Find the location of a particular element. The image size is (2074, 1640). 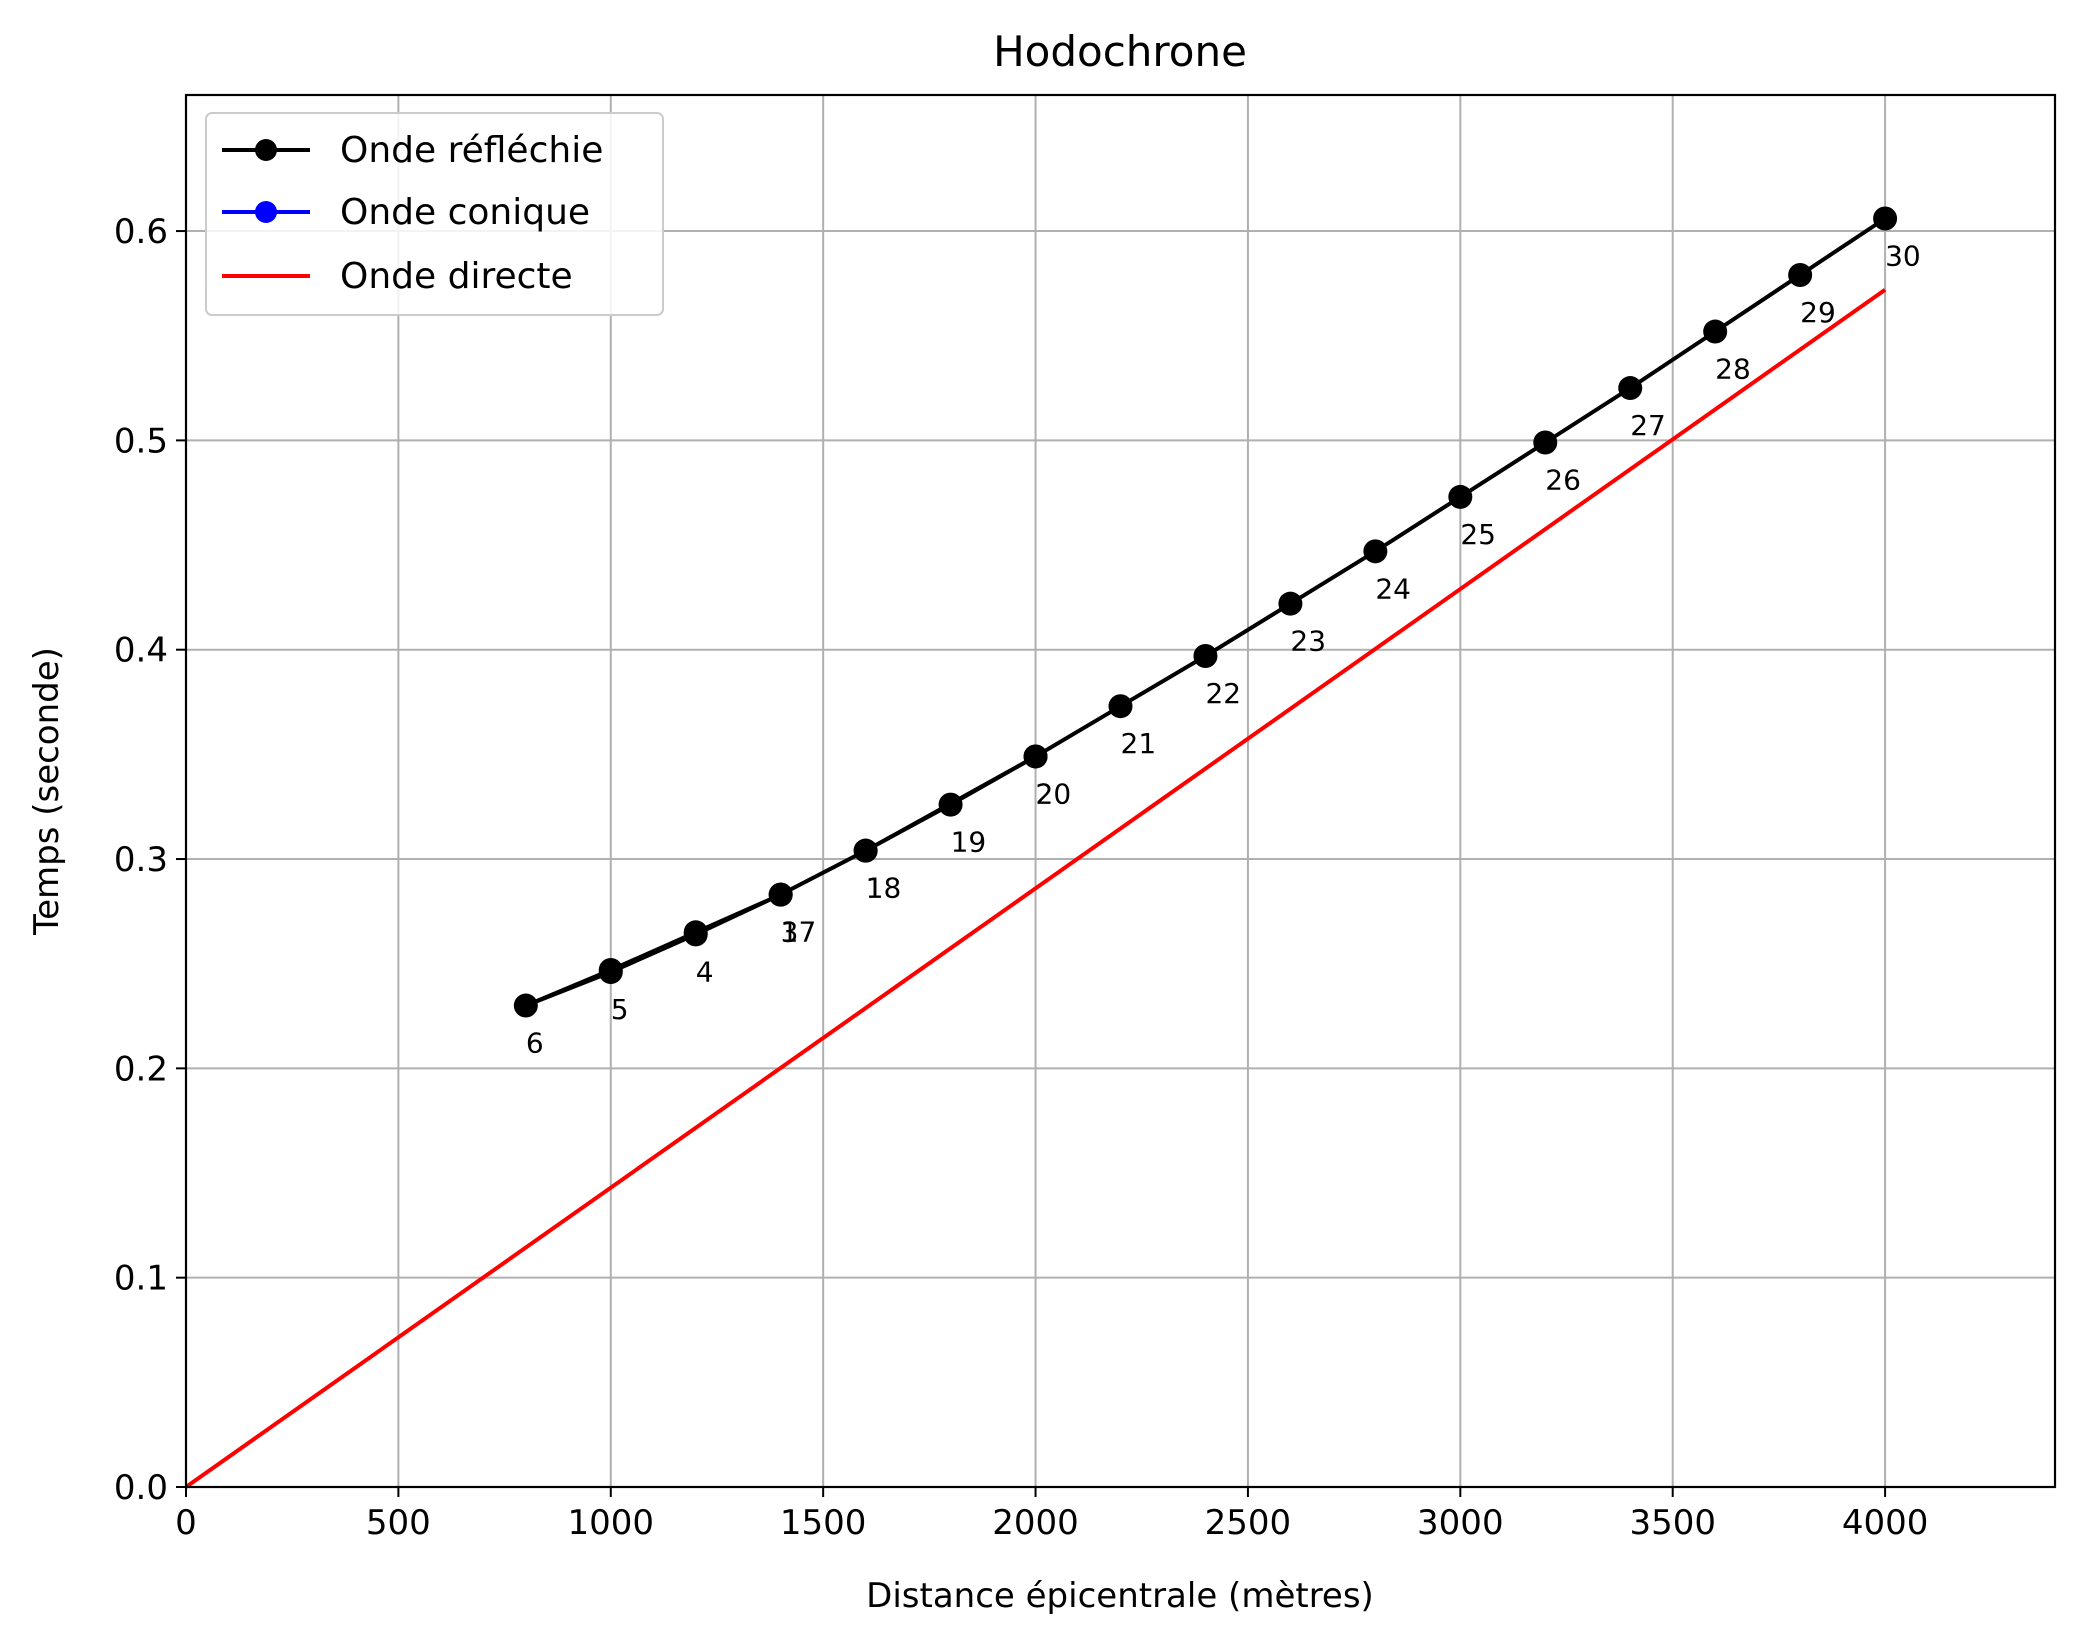

x-tick-label: 2500 is located at coordinates (1248, 1523).